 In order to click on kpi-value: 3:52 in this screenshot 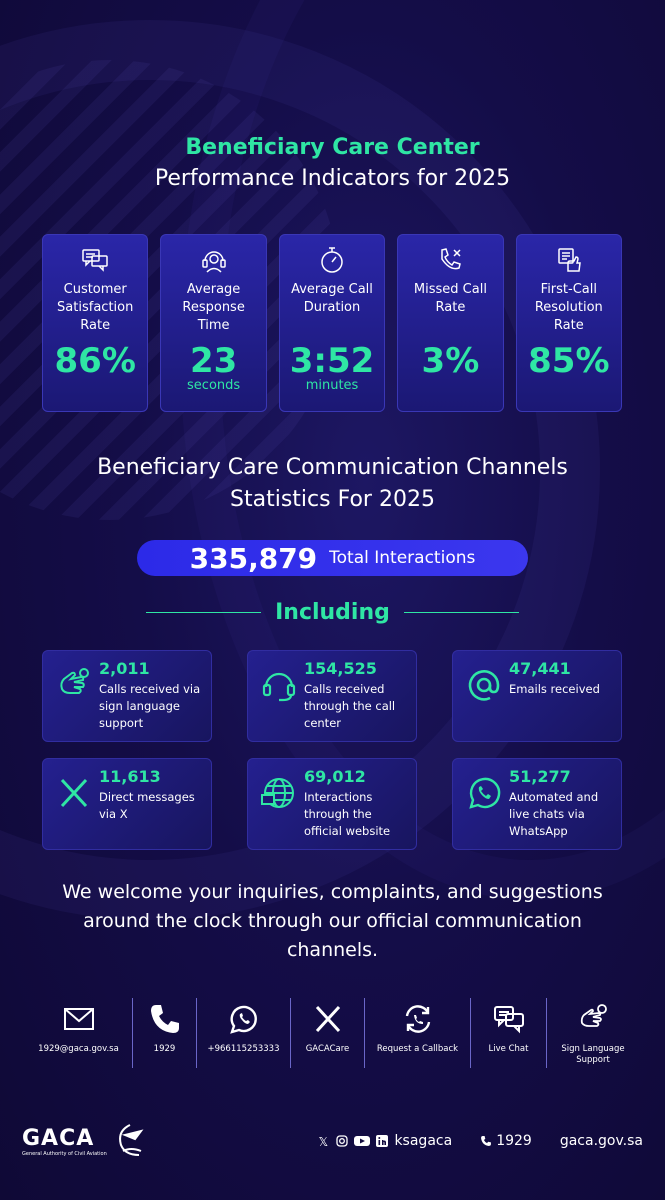, I will do `click(332, 361)`.